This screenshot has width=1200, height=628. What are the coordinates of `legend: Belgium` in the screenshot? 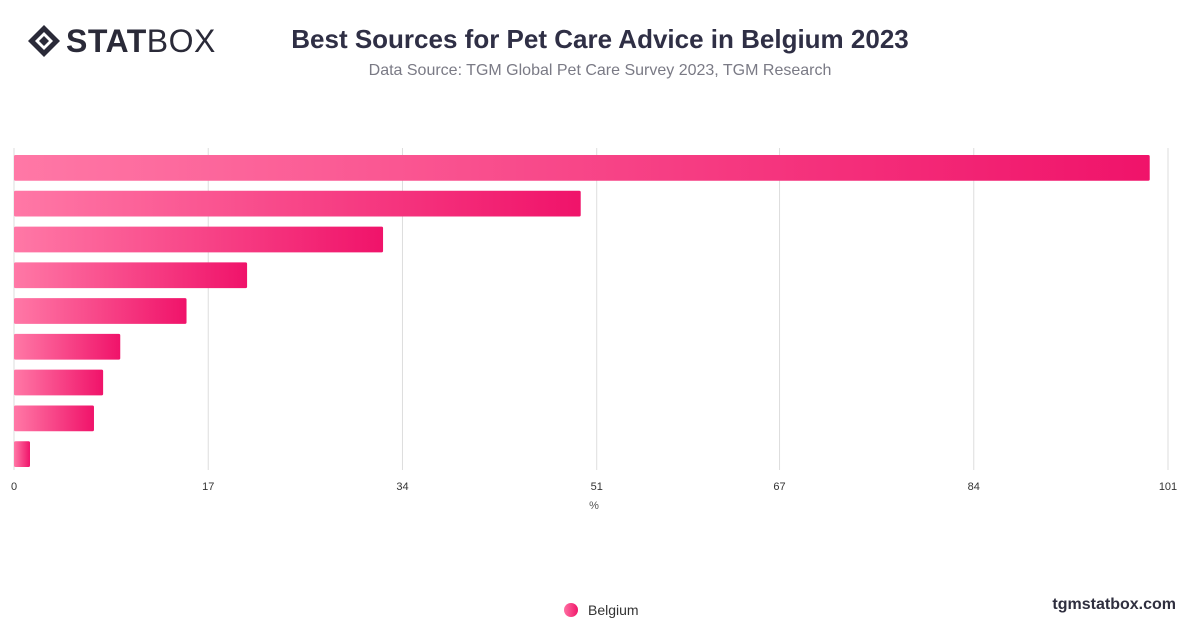 It's located at (601, 610).